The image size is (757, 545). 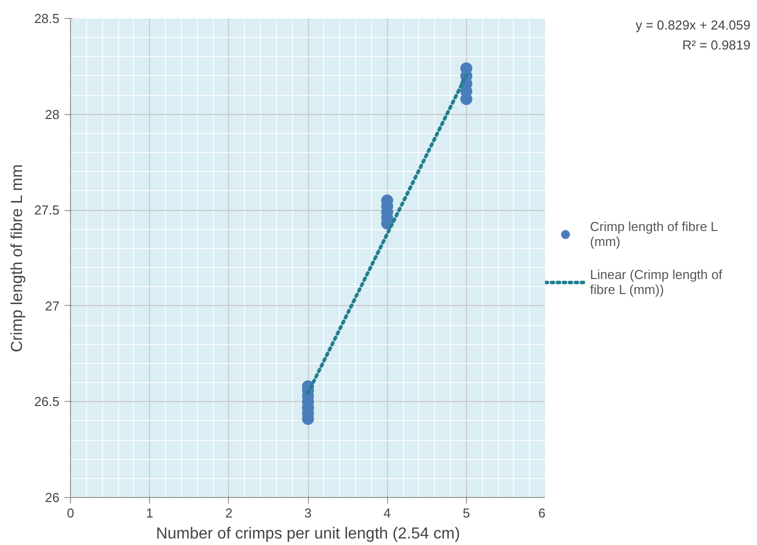 What do you see at coordinates (693, 25) in the screenshot?
I see `text: y = 0.829x + 24.059` at bounding box center [693, 25].